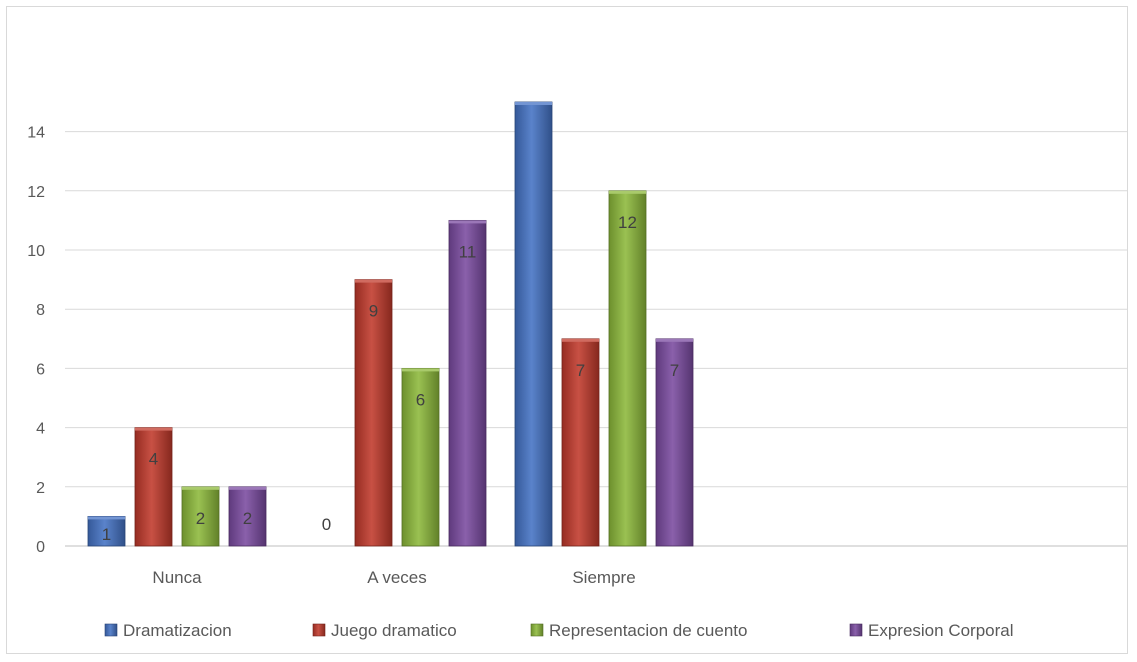 This screenshot has width=1137, height=662. What do you see at coordinates (36, 133) in the screenshot?
I see `y-tick-label: 14` at bounding box center [36, 133].